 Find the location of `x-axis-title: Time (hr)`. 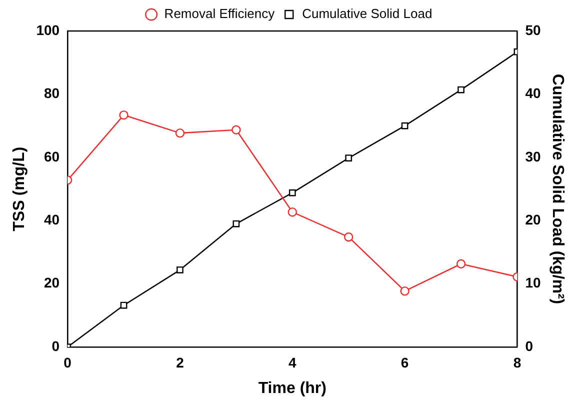

x-axis-title: Time (hr) is located at coordinates (292, 388).